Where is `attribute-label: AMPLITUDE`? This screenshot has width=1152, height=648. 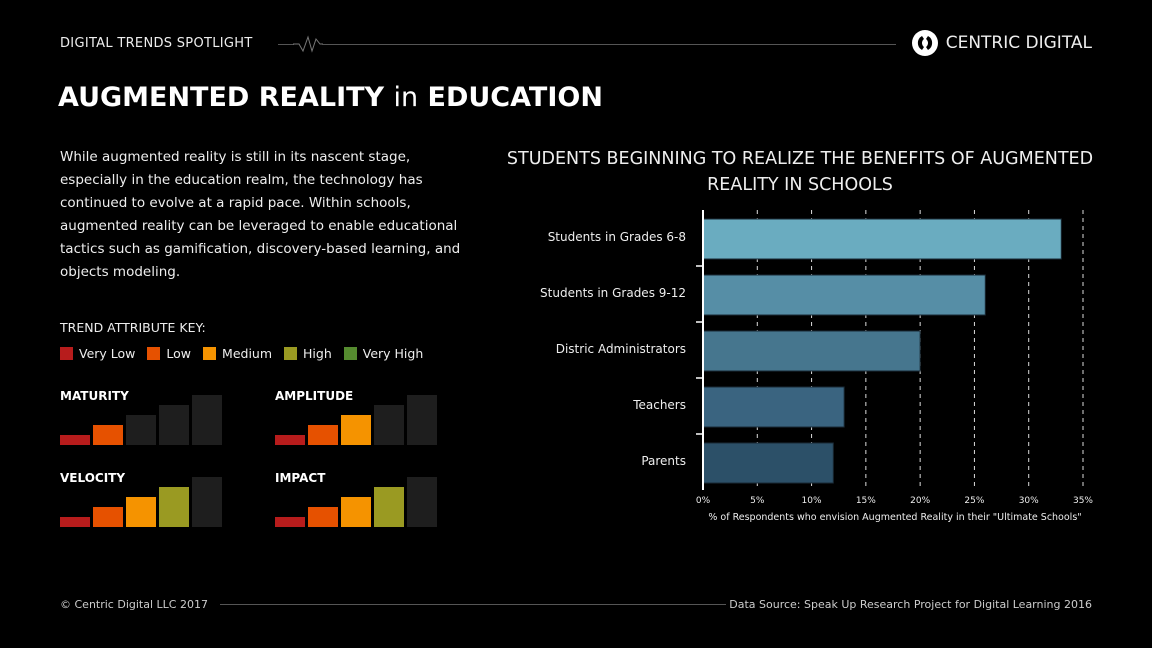
attribute-label: AMPLITUDE is located at coordinates (314, 396).